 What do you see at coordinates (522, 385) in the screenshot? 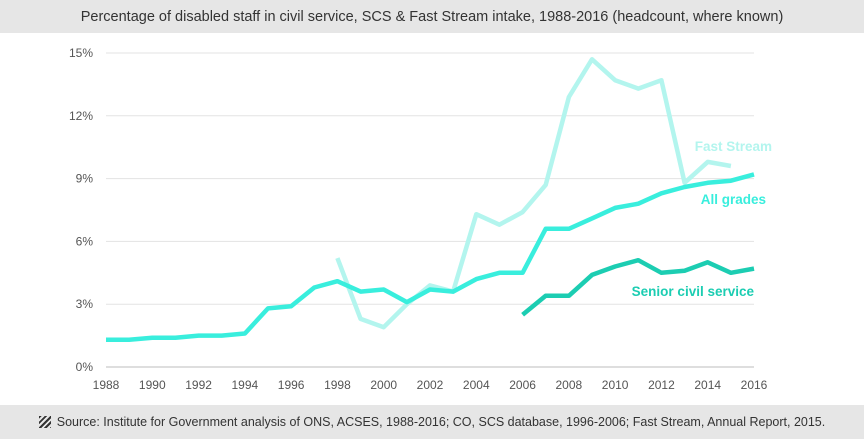
I see `x-tick-label: 2006` at bounding box center [522, 385].